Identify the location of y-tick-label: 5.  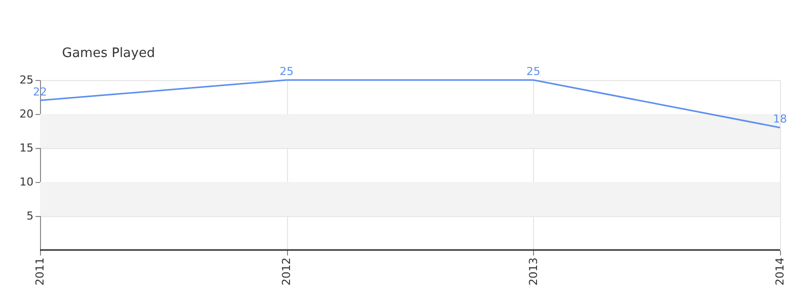
(30, 216).